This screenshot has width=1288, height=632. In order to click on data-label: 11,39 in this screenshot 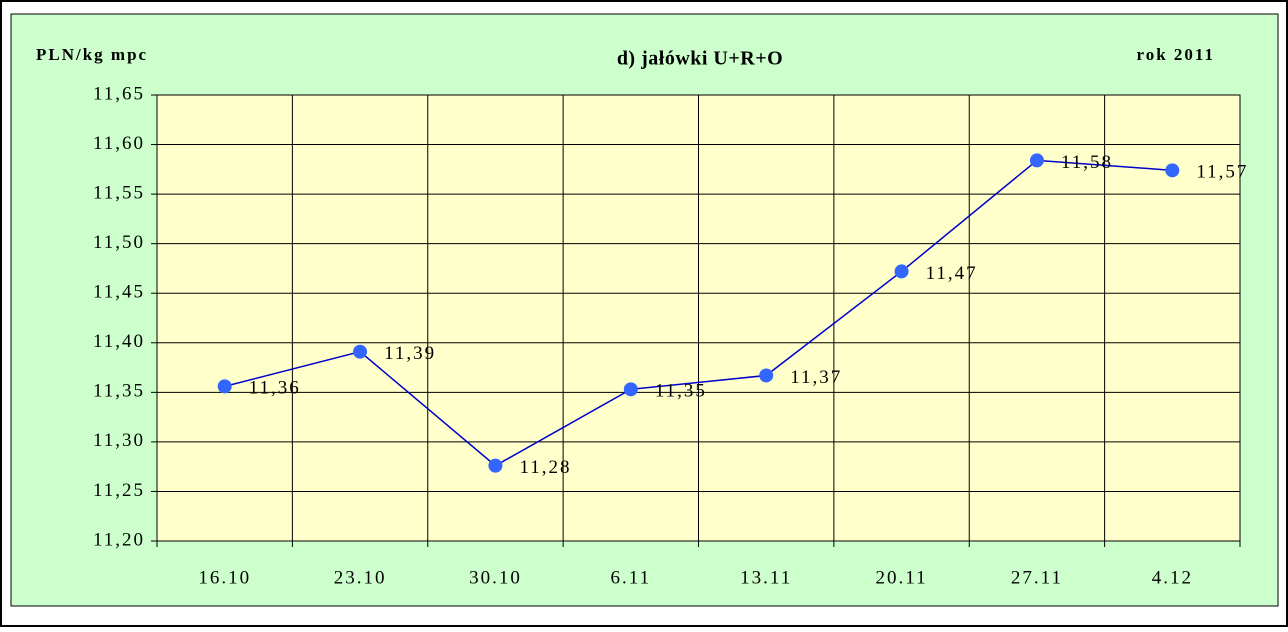, I will do `click(410, 353)`.